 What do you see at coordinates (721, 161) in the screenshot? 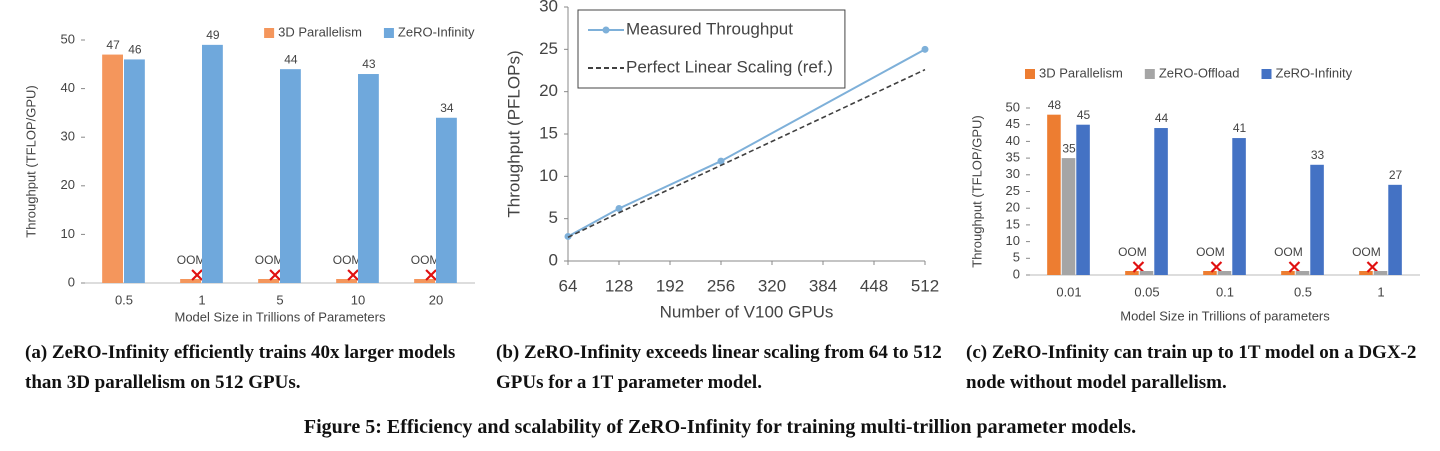
I see `point` at bounding box center [721, 161].